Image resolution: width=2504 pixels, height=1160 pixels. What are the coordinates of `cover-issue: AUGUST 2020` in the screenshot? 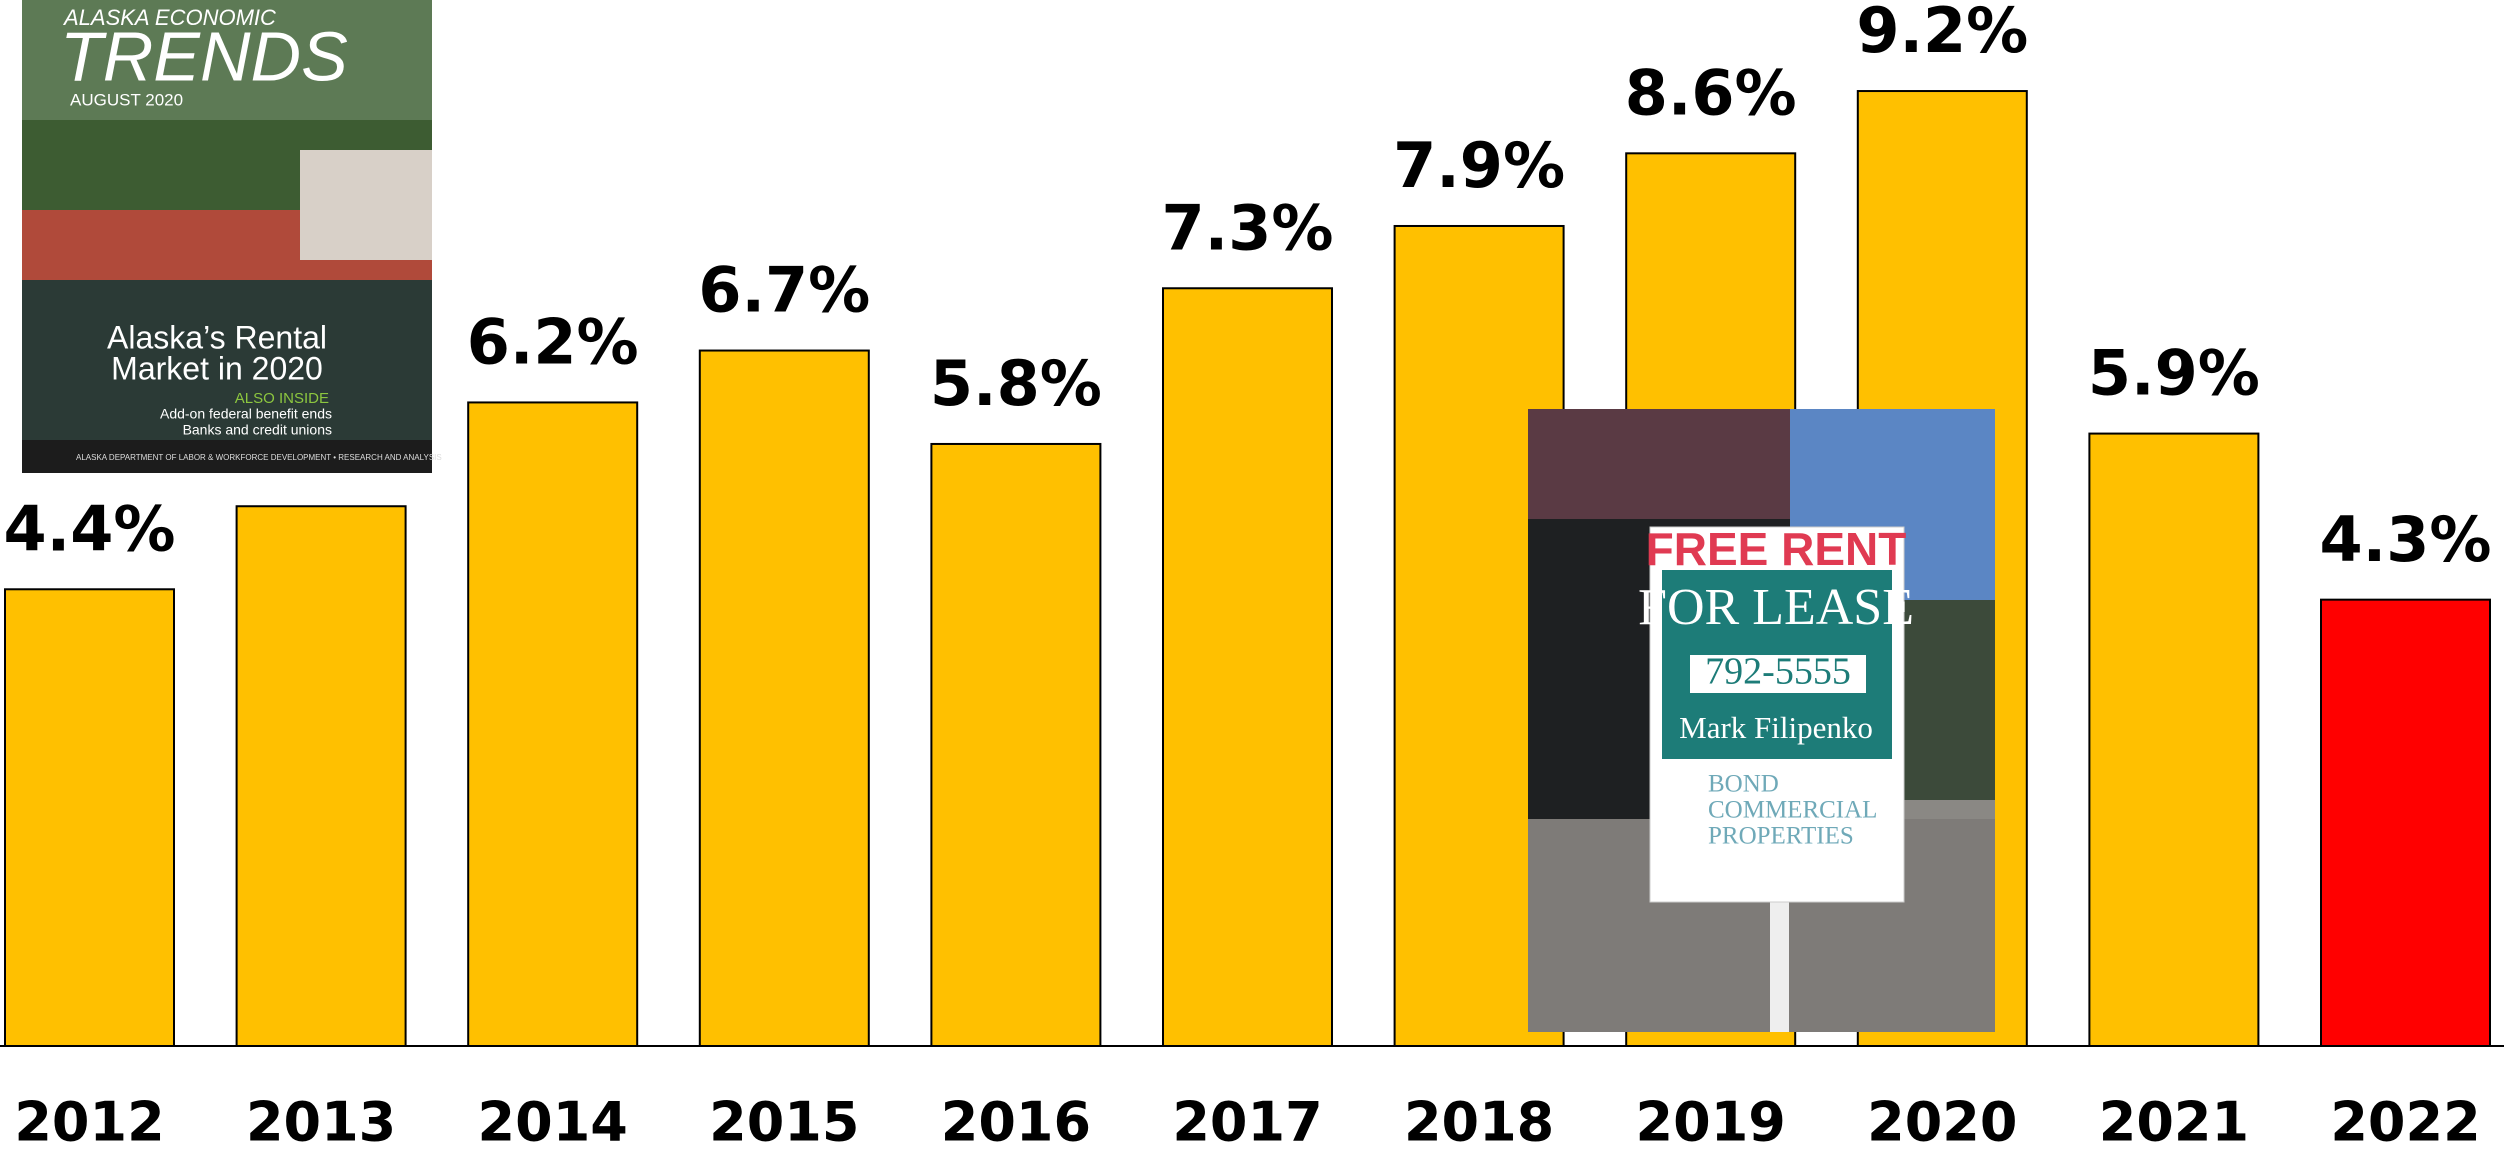 It's located at (126, 99).